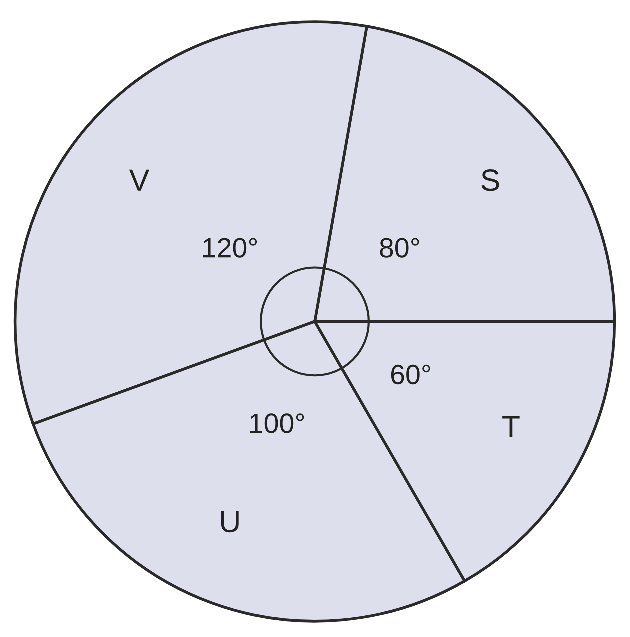 The image size is (630, 637). What do you see at coordinates (410, 374) in the screenshot?
I see `data-label: 60°` at bounding box center [410, 374].